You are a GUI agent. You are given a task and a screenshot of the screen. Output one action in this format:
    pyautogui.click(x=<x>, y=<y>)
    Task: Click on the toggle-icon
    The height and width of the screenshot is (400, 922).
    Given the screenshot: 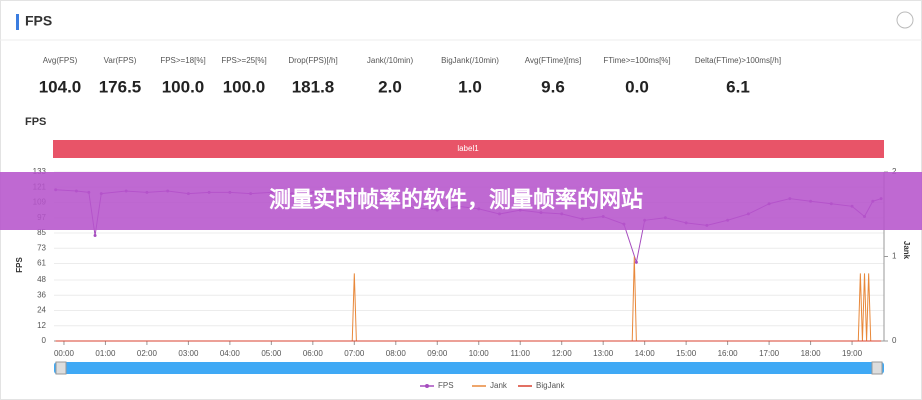 What is the action you would take?
    pyautogui.click(x=905, y=20)
    